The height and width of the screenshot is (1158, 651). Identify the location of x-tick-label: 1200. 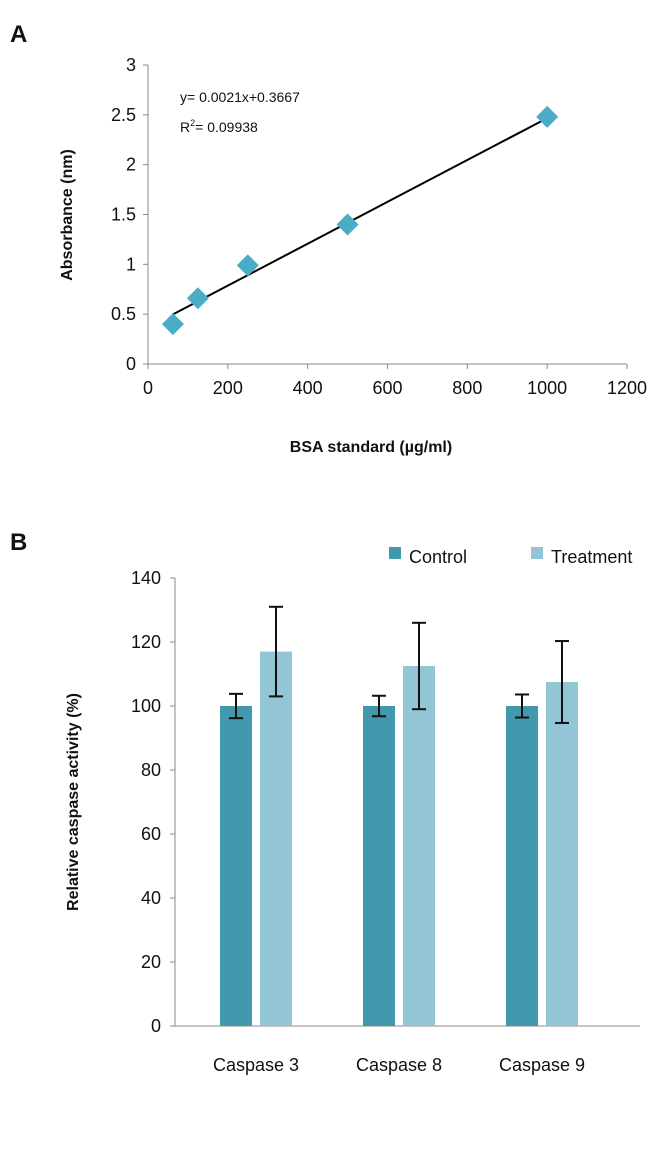
(627, 388).